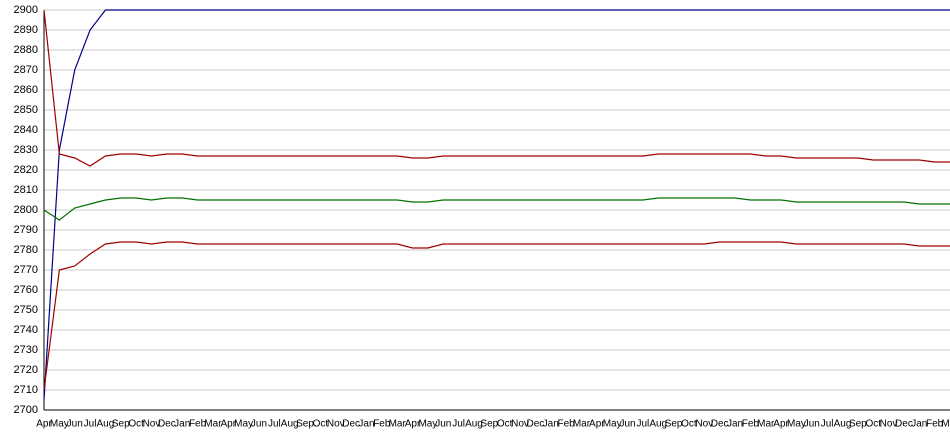 The width and height of the screenshot is (950, 440). I want to click on y-tick-label: 2870, so click(26, 70).